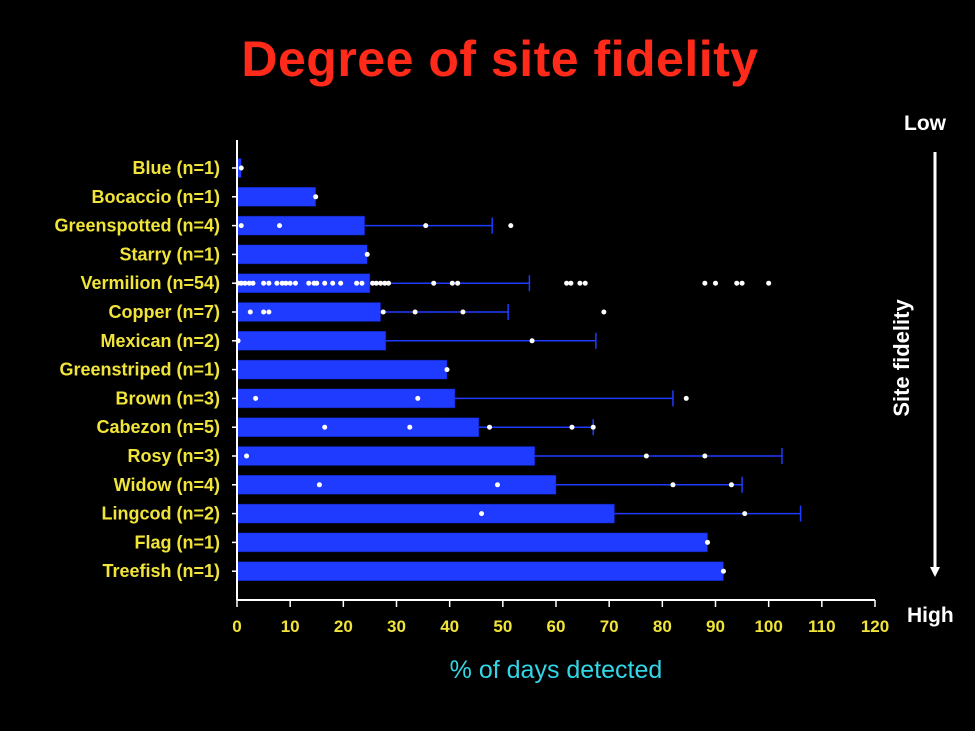 The image size is (975, 731). I want to click on category-label: Treefish (n=1), so click(161, 571).